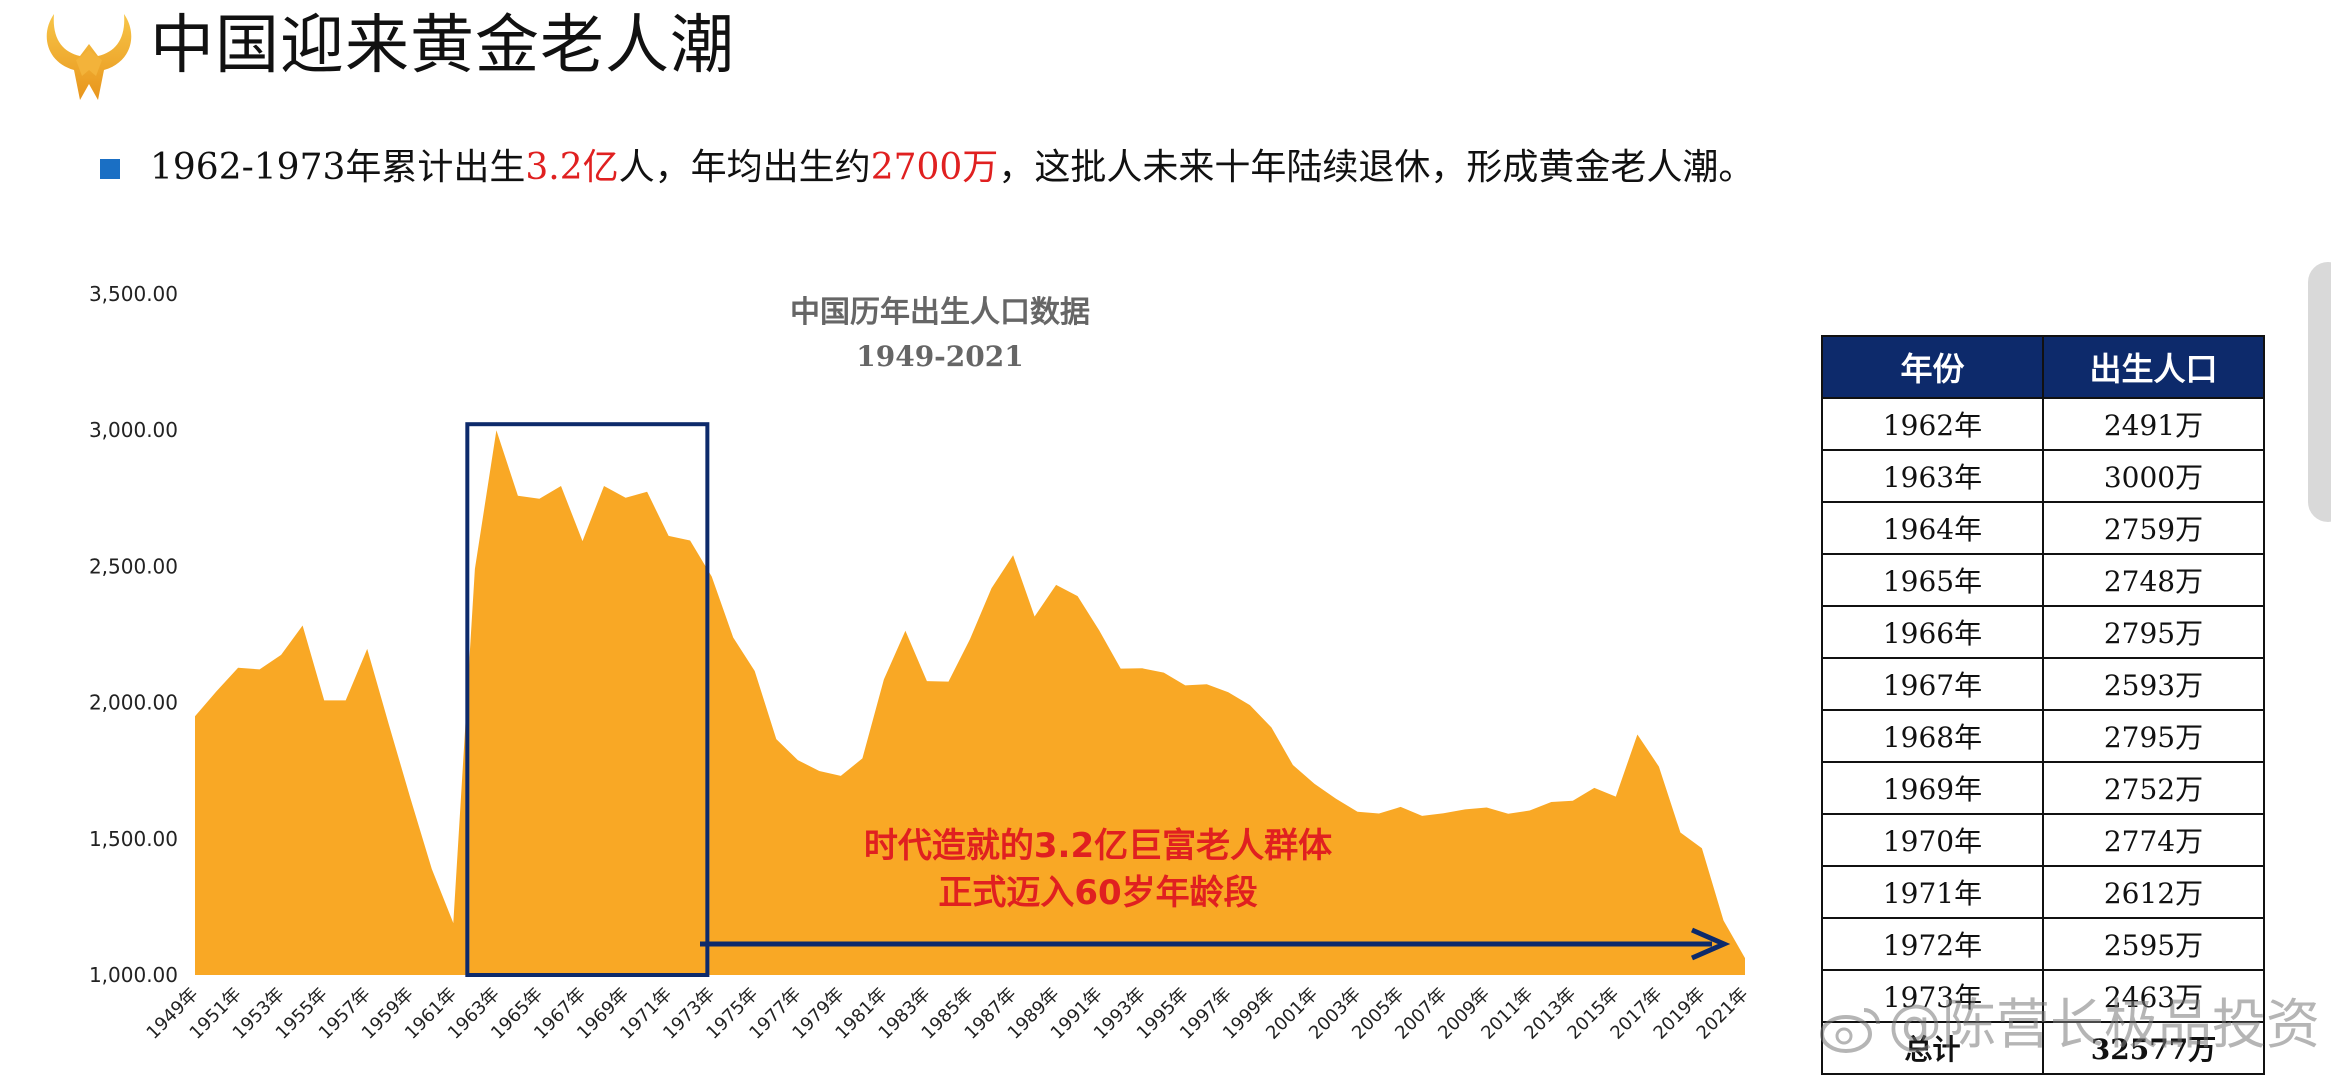  What do you see at coordinates (940, 312) in the screenshot?
I see `chart-title: 中国历年出生人口数据` at bounding box center [940, 312].